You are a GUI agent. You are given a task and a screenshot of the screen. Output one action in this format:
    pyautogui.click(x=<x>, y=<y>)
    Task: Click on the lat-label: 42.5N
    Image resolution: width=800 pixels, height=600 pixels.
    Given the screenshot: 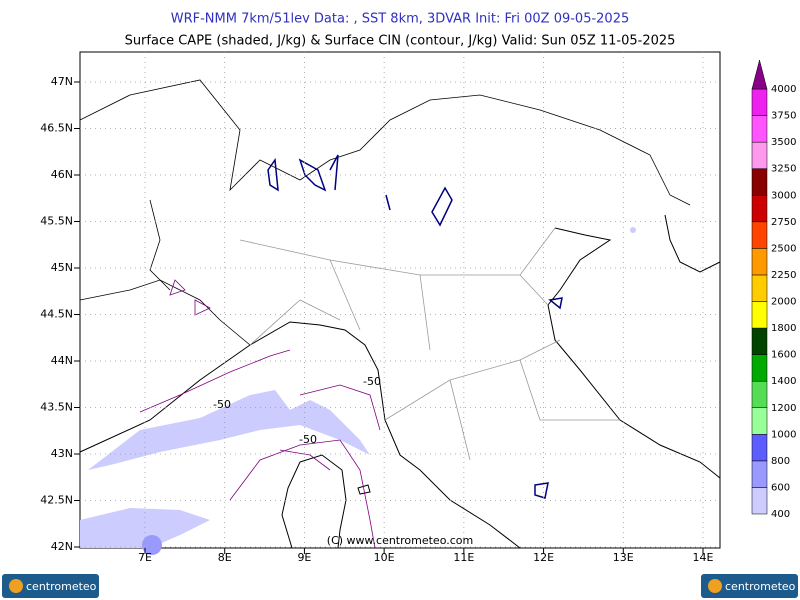 What is the action you would take?
    pyautogui.click(x=56, y=500)
    